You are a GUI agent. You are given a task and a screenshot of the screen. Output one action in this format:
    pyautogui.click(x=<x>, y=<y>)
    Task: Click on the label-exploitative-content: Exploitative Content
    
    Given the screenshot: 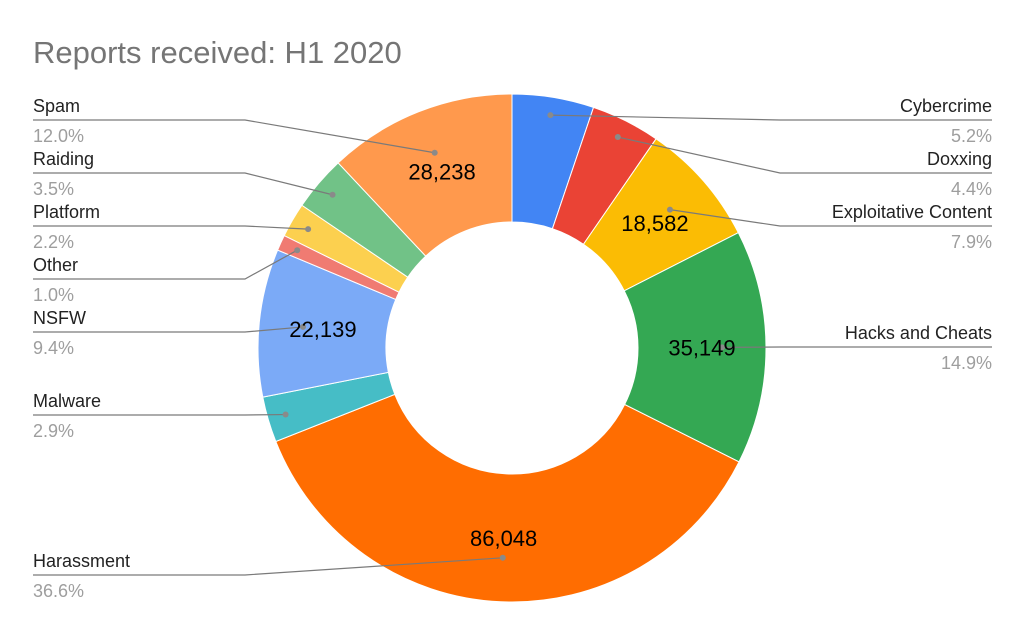 What is the action you would take?
    pyautogui.click(x=912, y=212)
    